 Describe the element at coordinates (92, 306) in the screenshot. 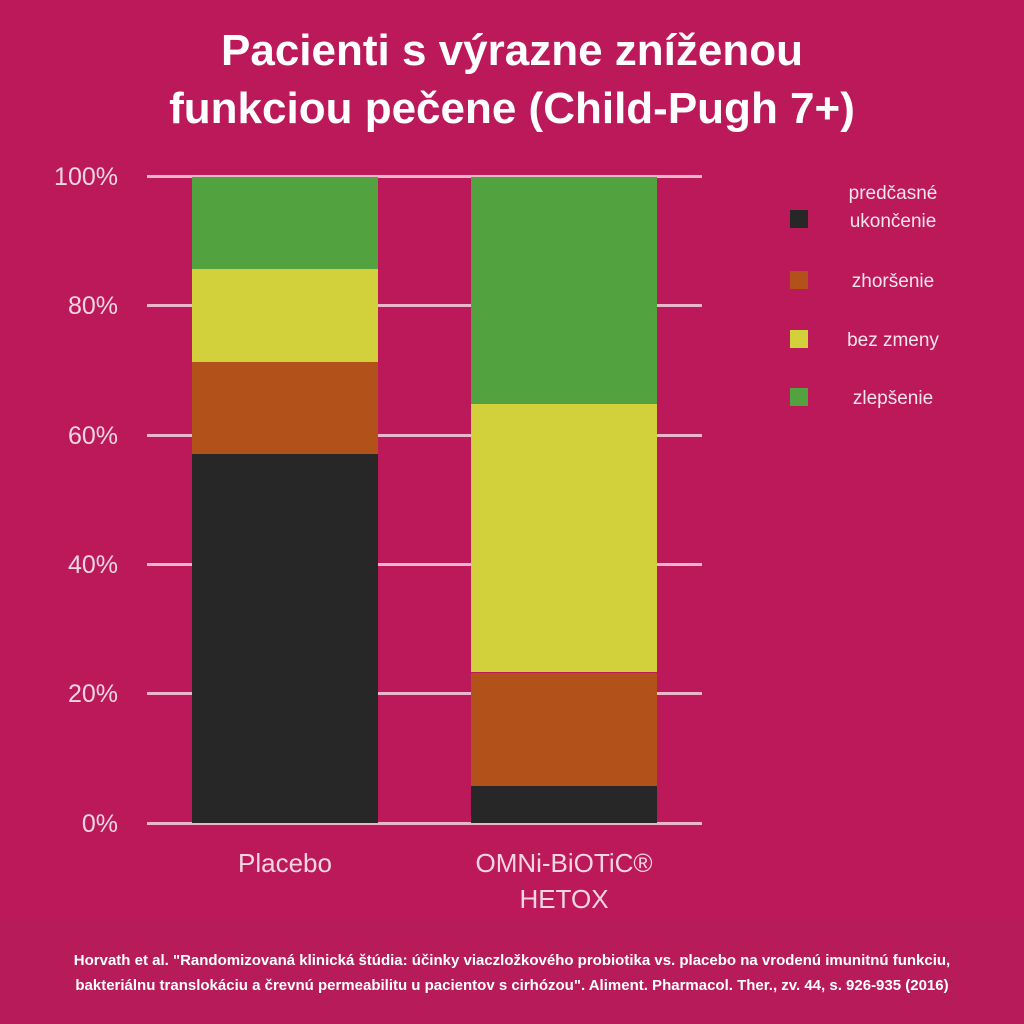

I see `y-tick-80: 80%` at that location.